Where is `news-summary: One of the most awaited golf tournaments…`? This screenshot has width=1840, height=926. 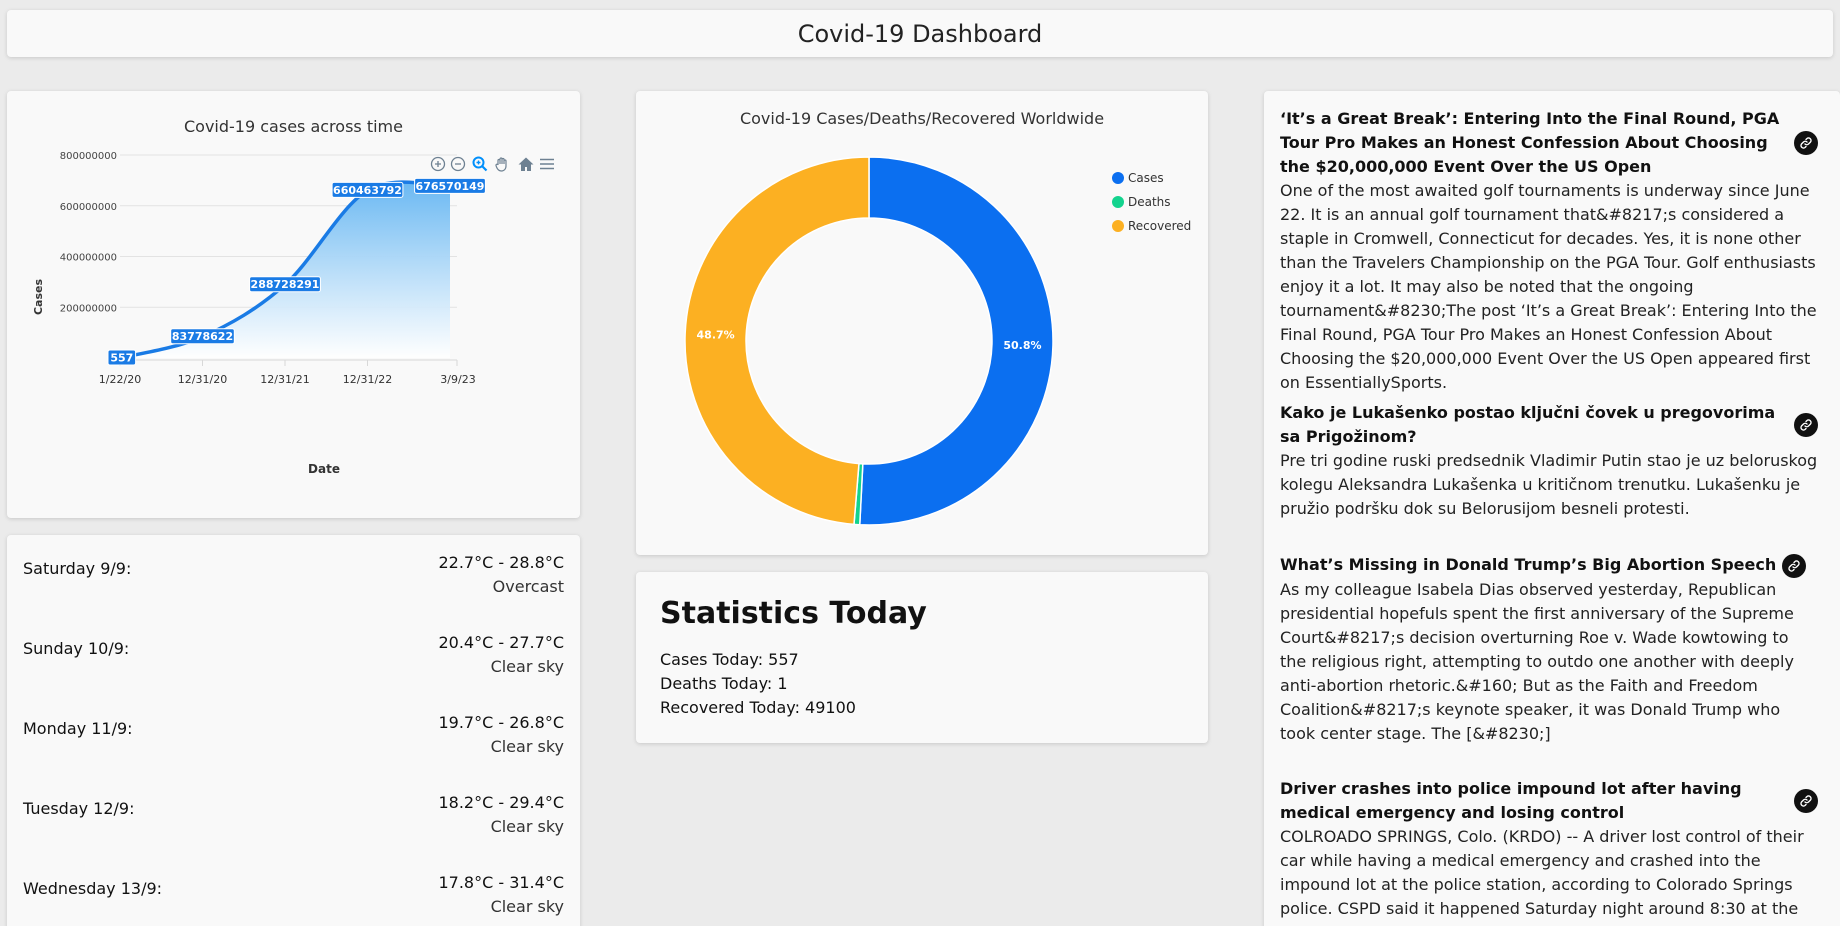 news-summary: One of the most awaited golf tournaments… is located at coordinates (1548, 286).